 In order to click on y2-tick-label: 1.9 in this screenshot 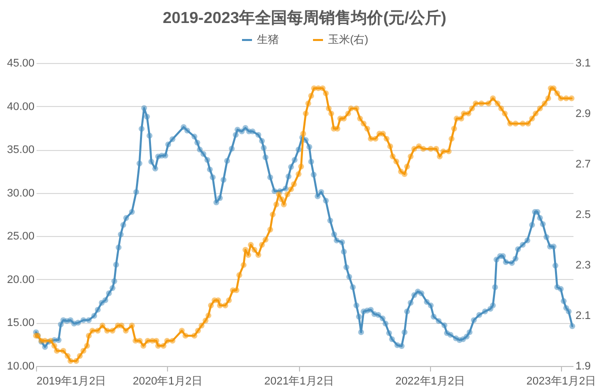, I will do `click(583, 366)`.